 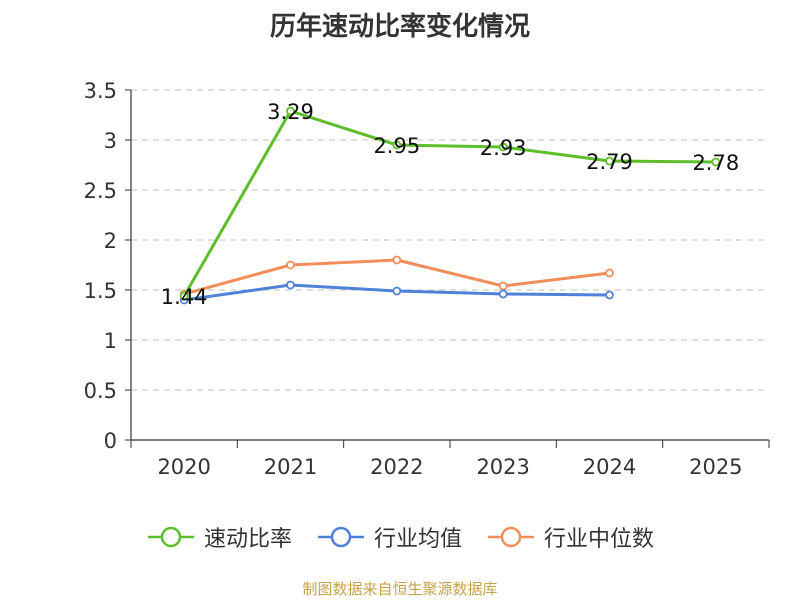 I want to click on legend-item: 速动比率, so click(x=219, y=537).